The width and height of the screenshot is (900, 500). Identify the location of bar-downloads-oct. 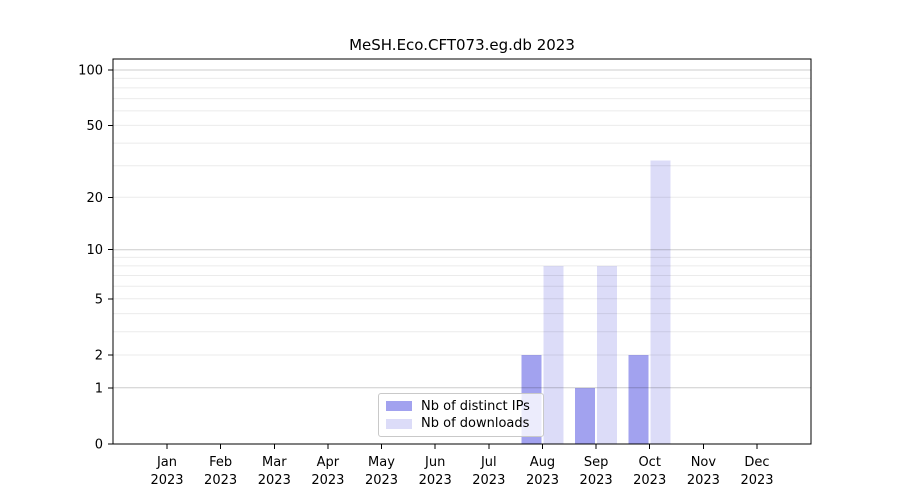
(660, 302).